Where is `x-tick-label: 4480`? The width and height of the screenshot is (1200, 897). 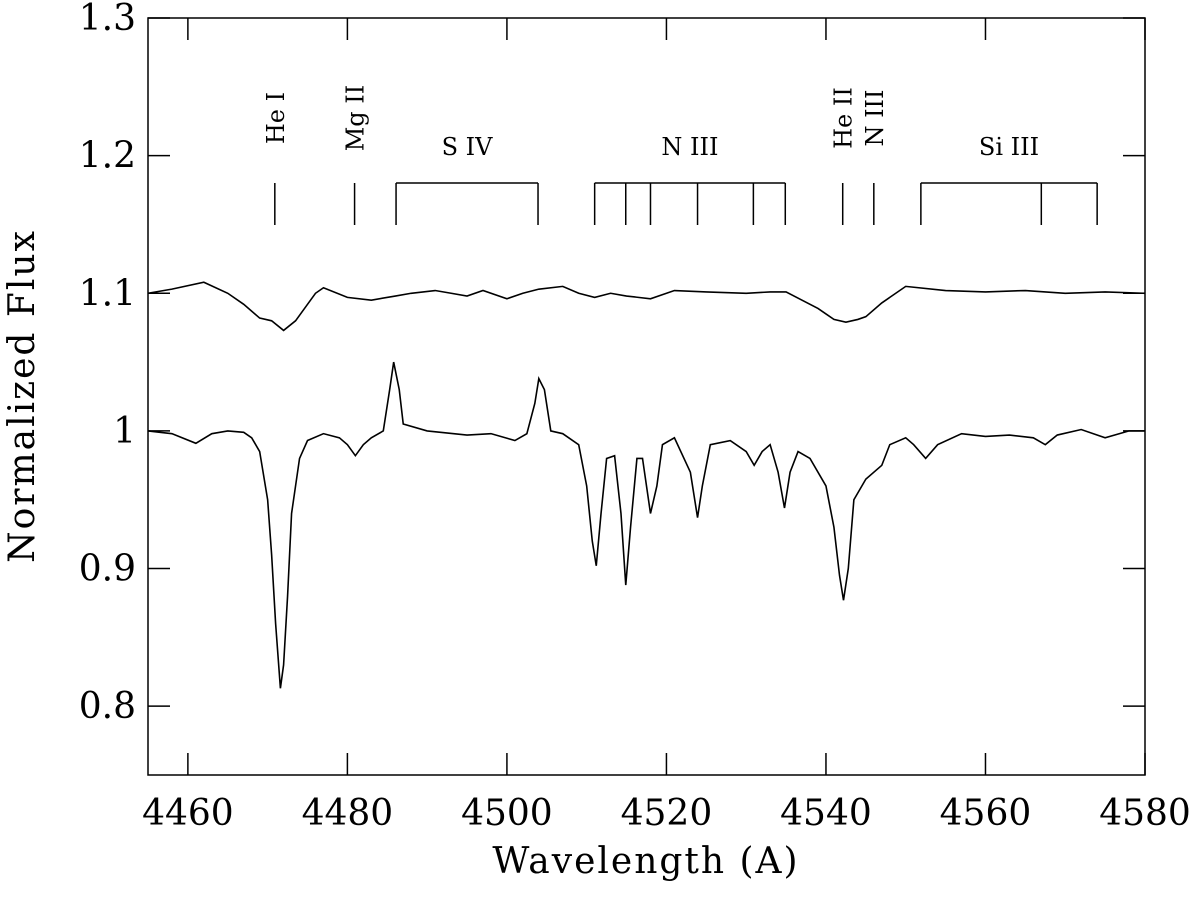 x-tick-label: 4480 is located at coordinates (348, 813).